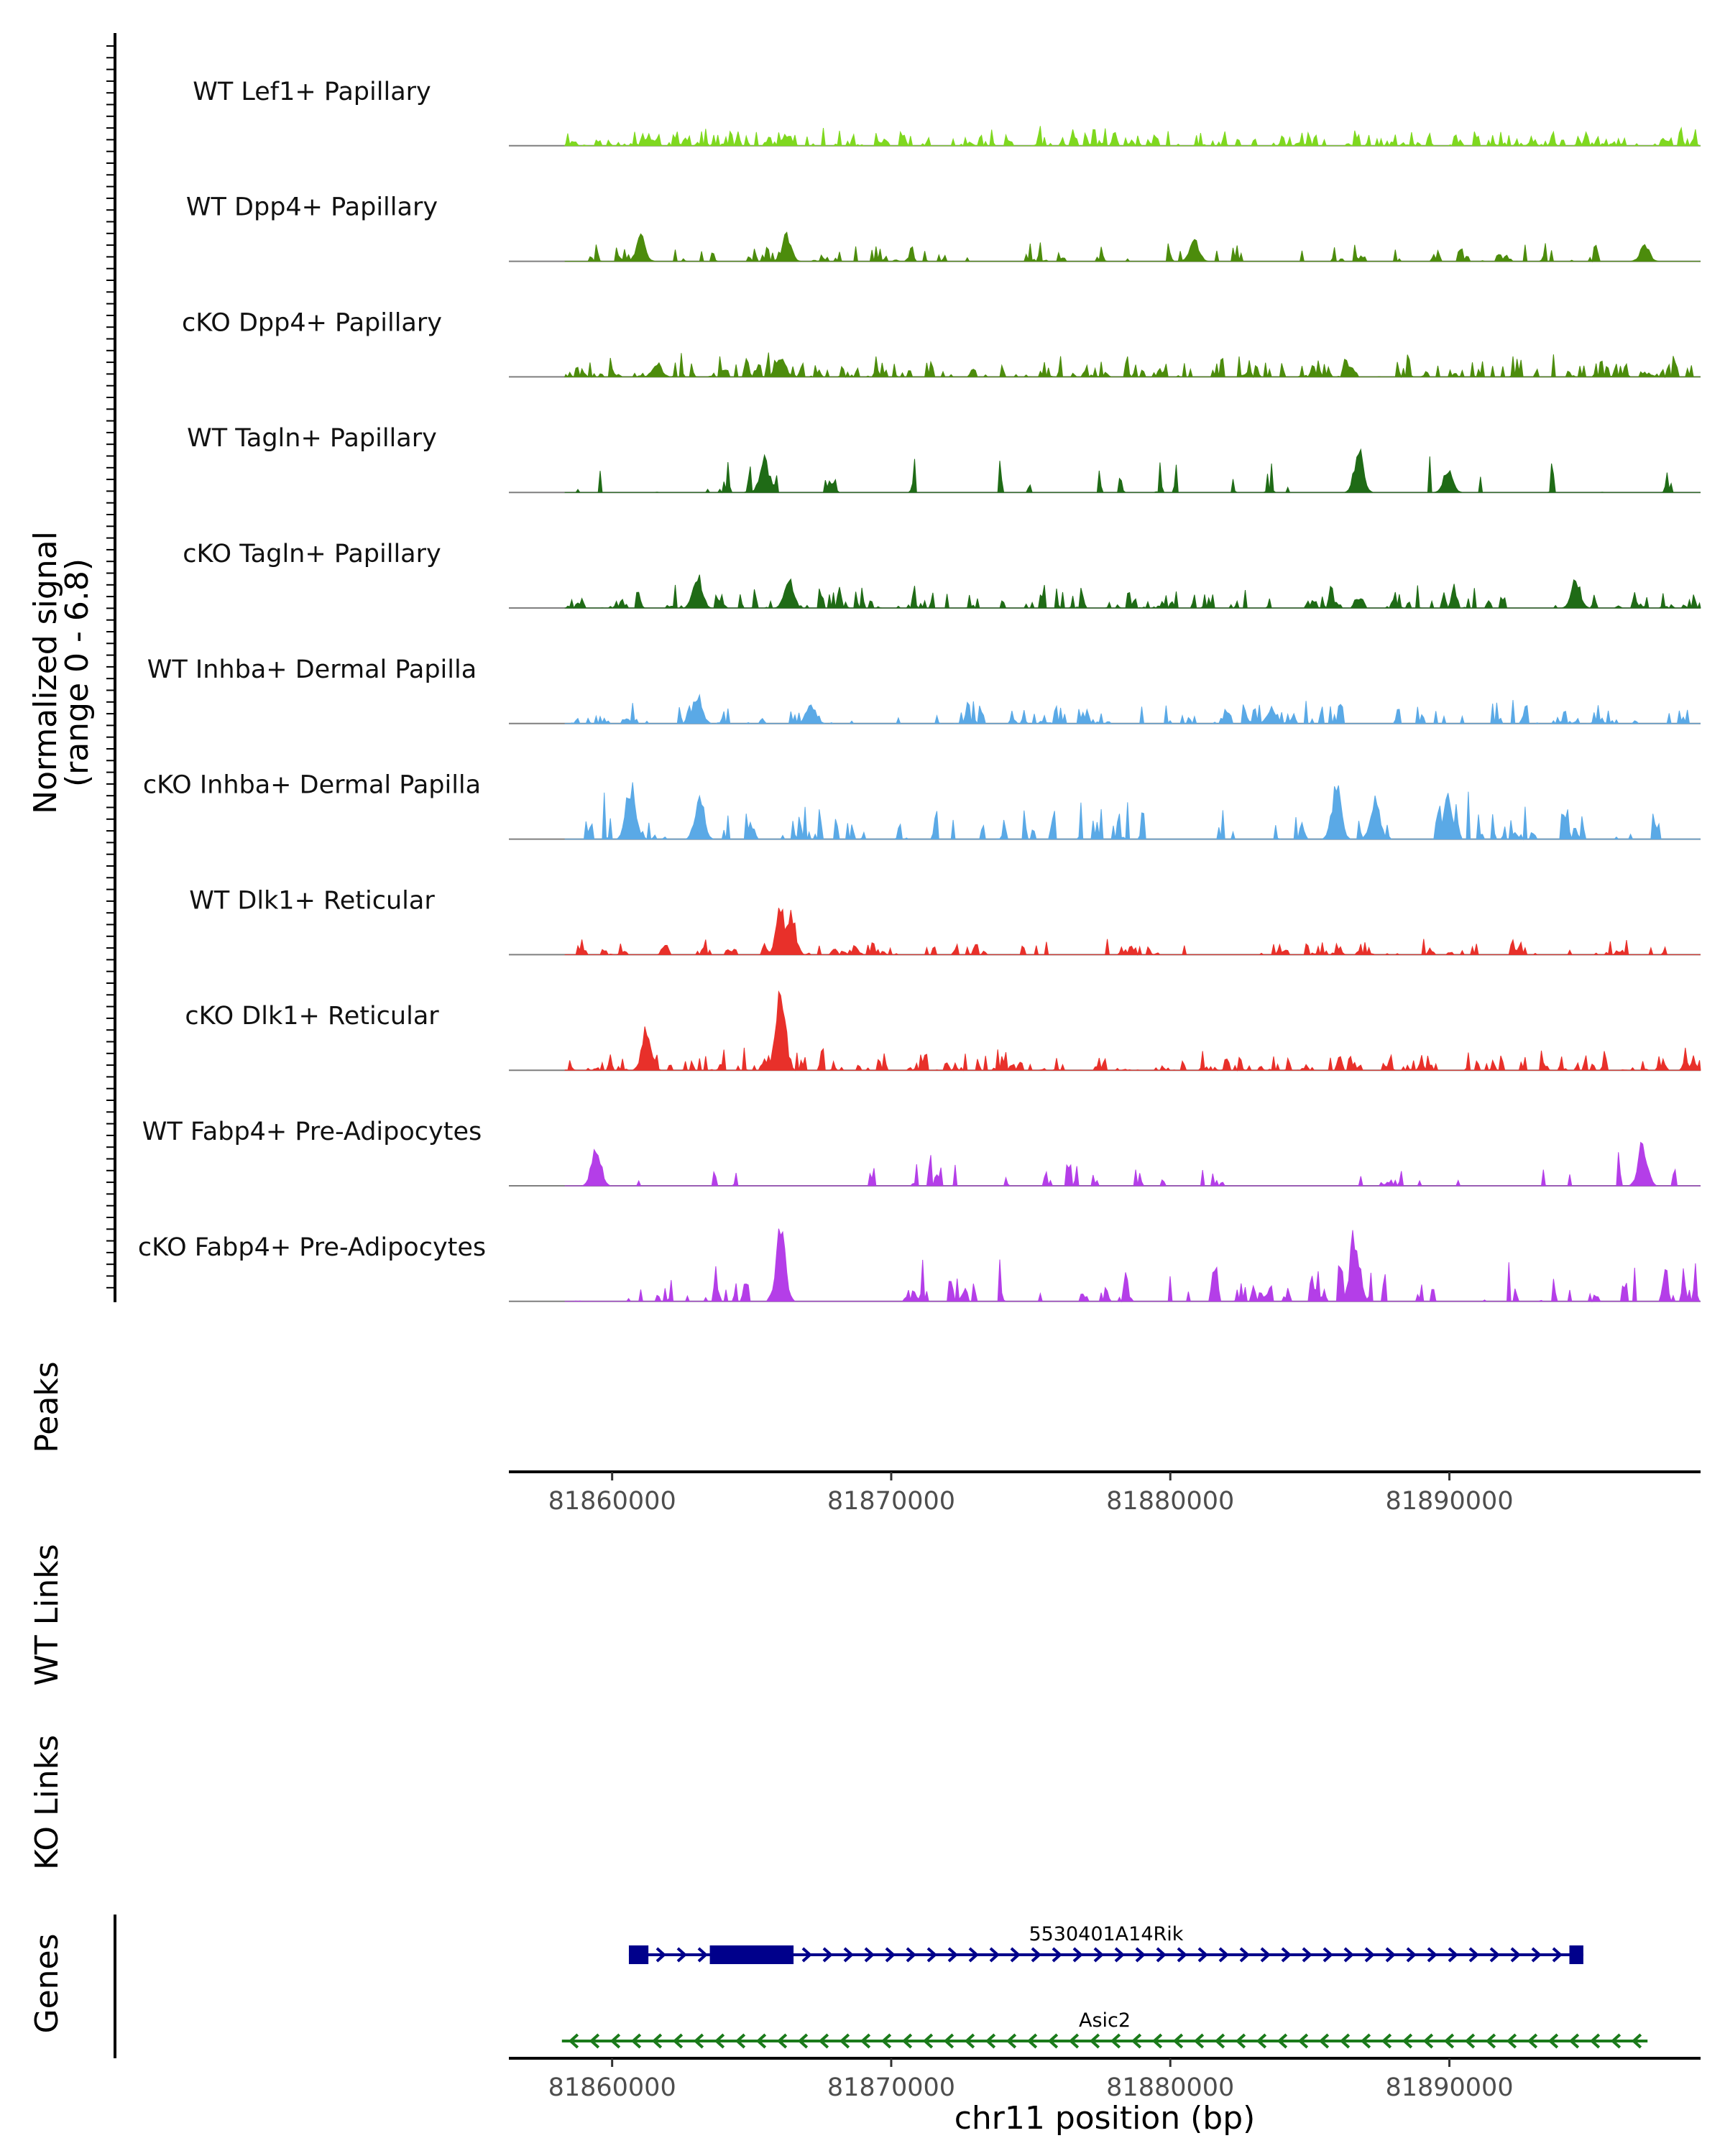 The height and width of the screenshot is (2156, 1725). I want to click on track-7: WT Dlk1+ Reticular, so click(945, 921).